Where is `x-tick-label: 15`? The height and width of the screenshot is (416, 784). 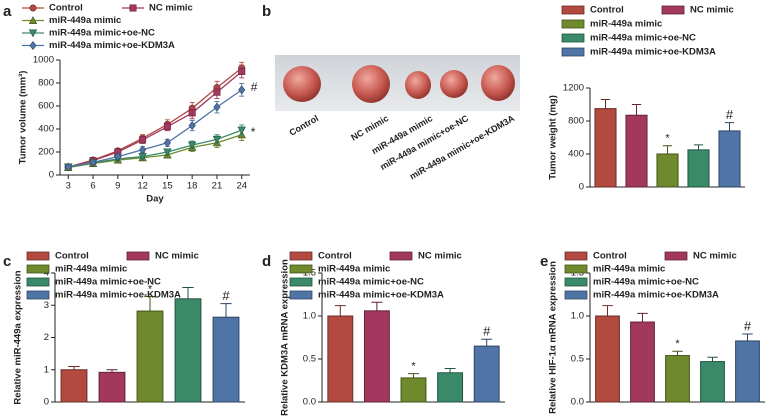
x-tick-label: 15 is located at coordinates (167, 186).